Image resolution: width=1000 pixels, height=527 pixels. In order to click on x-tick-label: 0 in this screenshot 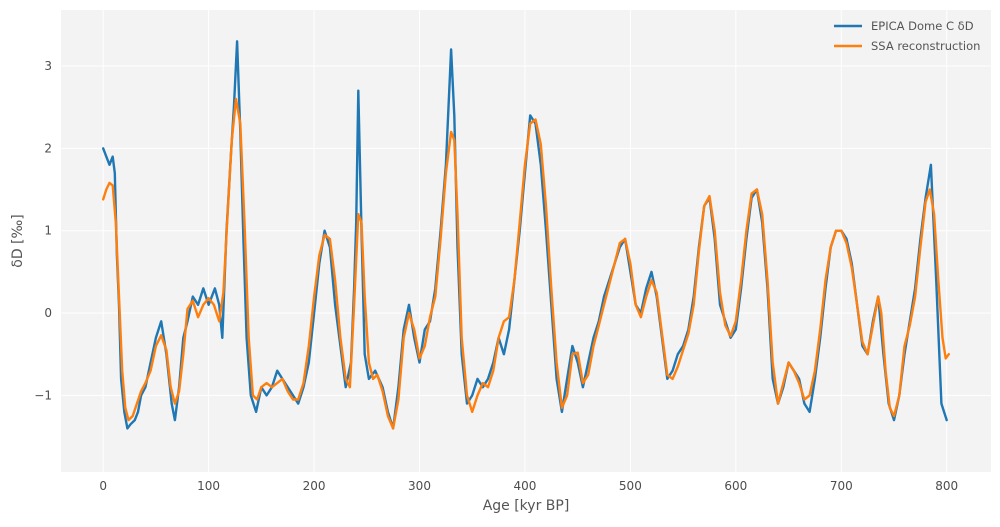, I will do `click(103, 486)`.